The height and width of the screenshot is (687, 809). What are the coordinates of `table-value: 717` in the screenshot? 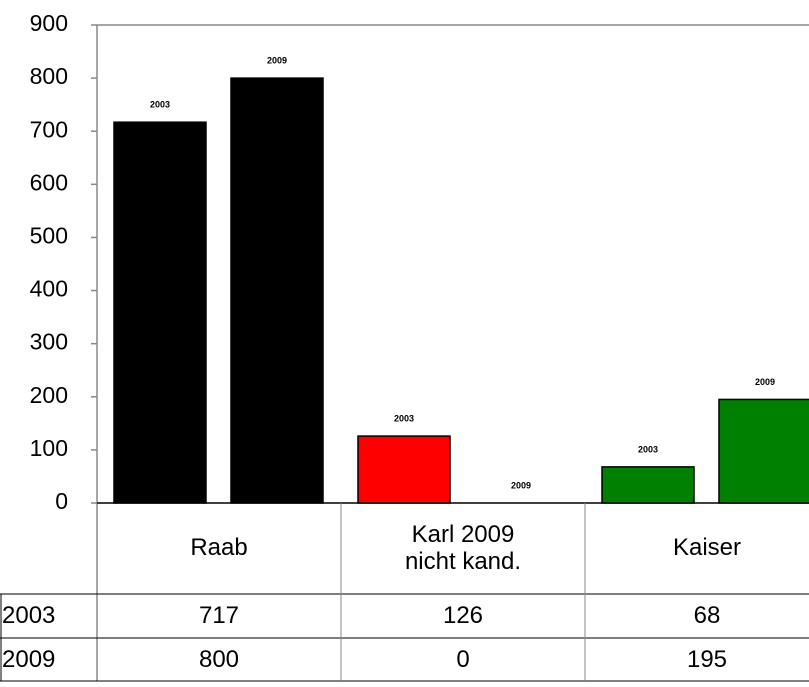 It's located at (219, 615).